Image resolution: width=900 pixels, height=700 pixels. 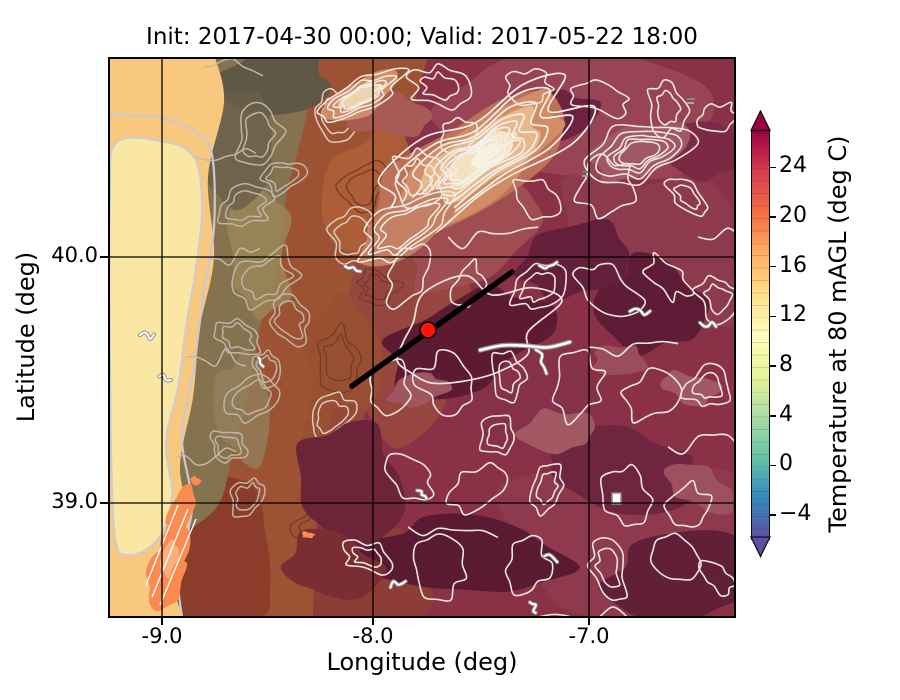 I want to click on colorbar-tick-label: 12, so click(x=793, y=315).